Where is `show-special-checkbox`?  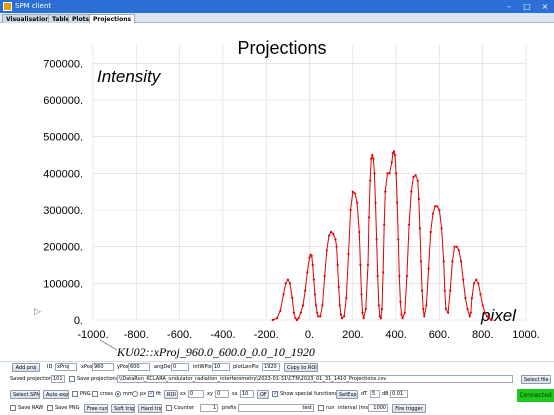
show-special-checkbox is located at coordinates (275, 393).